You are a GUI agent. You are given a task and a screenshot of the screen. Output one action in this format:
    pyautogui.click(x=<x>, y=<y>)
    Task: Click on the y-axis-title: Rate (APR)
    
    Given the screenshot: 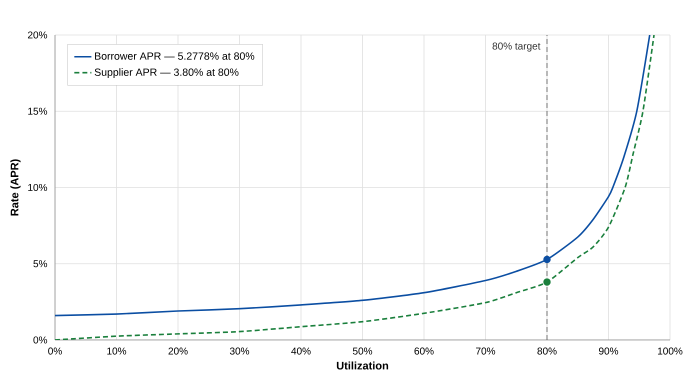 What is the action you would take?
    pyautogui.click(x=15, y=187)
    